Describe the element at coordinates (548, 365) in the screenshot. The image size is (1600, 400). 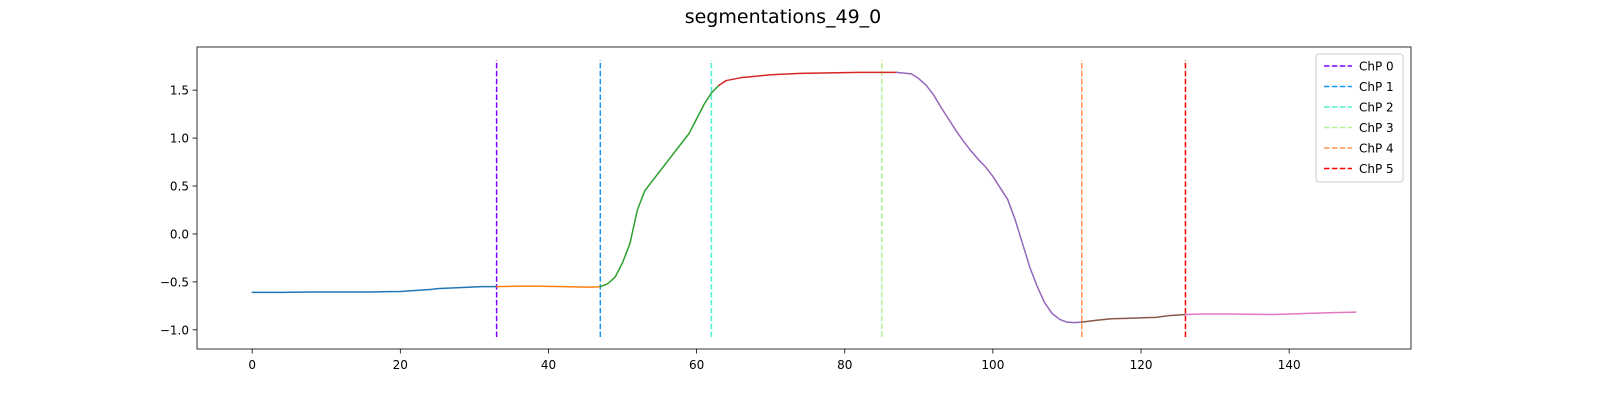
I see `x-tick-label: 40` at that location.